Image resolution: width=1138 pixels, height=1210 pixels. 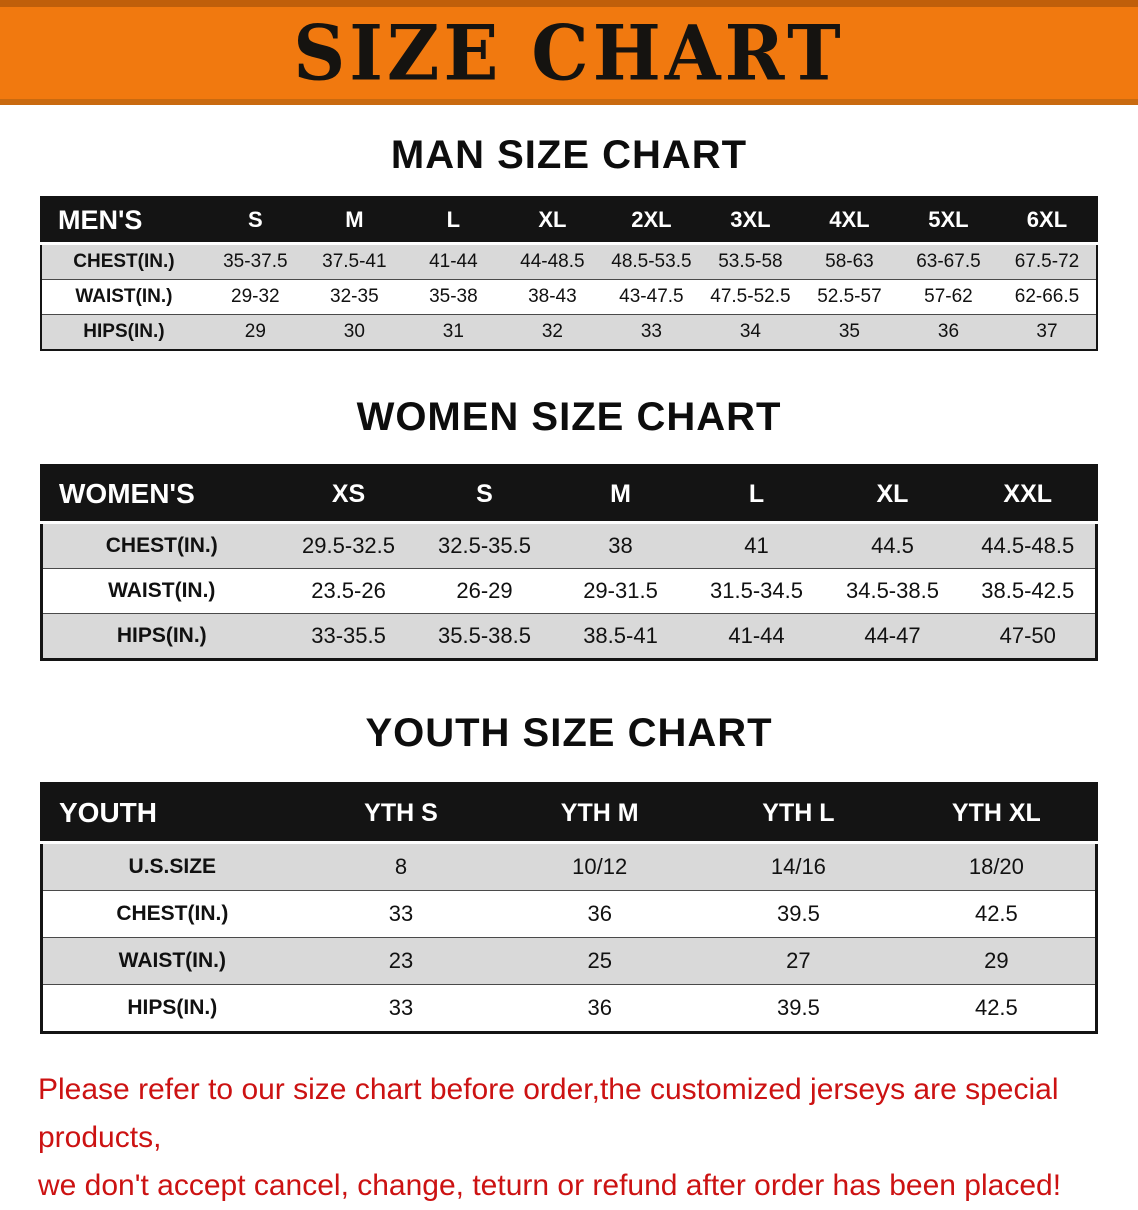 What do you see at coordinates (948, 297) in the screenshot?
I see `size-value-cell: 57-62` at bounding box center [948, 297].